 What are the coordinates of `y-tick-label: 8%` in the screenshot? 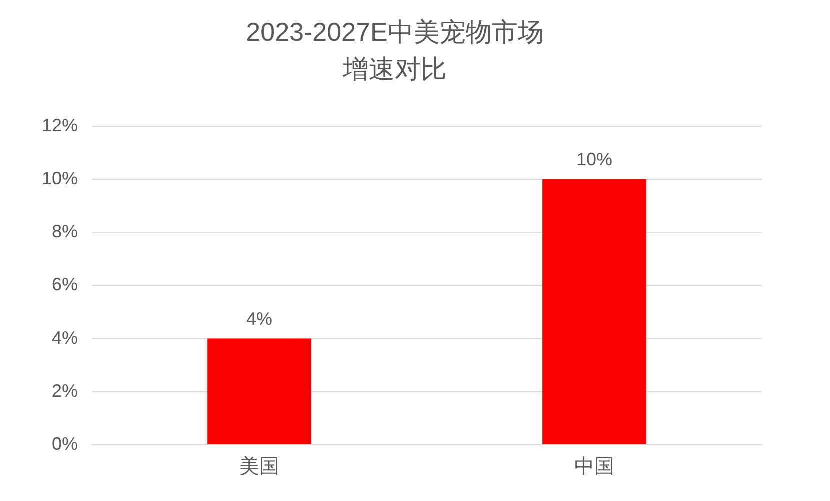 It's located at (65, 232).